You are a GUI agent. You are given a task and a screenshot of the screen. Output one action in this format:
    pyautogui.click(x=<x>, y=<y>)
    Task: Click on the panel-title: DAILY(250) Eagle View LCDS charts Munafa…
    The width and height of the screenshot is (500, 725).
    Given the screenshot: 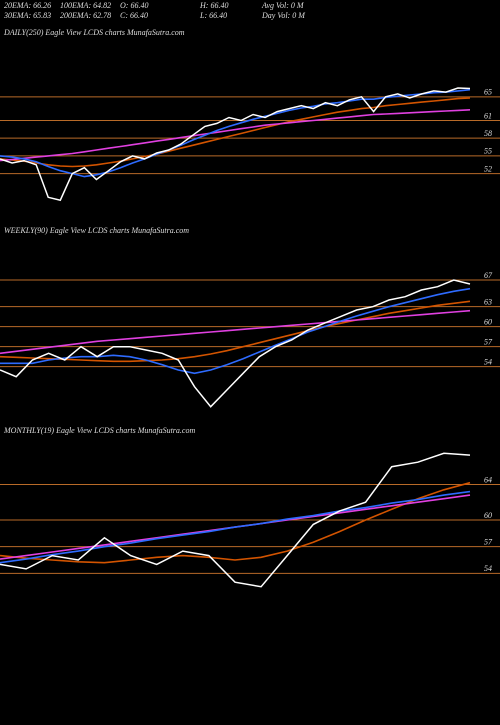 What is the action you would take?
    pyautogui.click(x=94, y=32)
    